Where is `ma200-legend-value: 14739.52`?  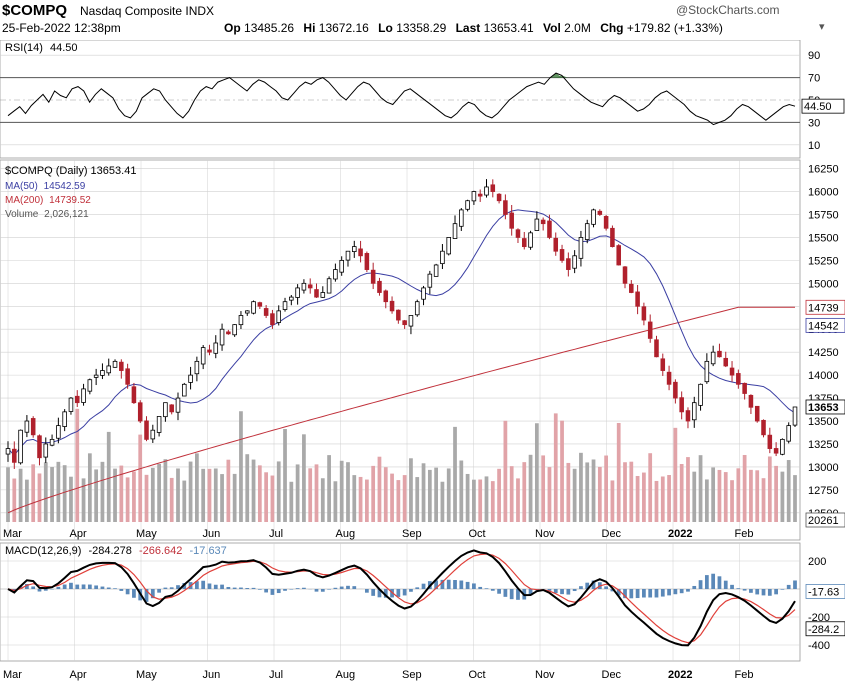 ma200-legend-value: 14739.52 is located at coordinates (70, 200).